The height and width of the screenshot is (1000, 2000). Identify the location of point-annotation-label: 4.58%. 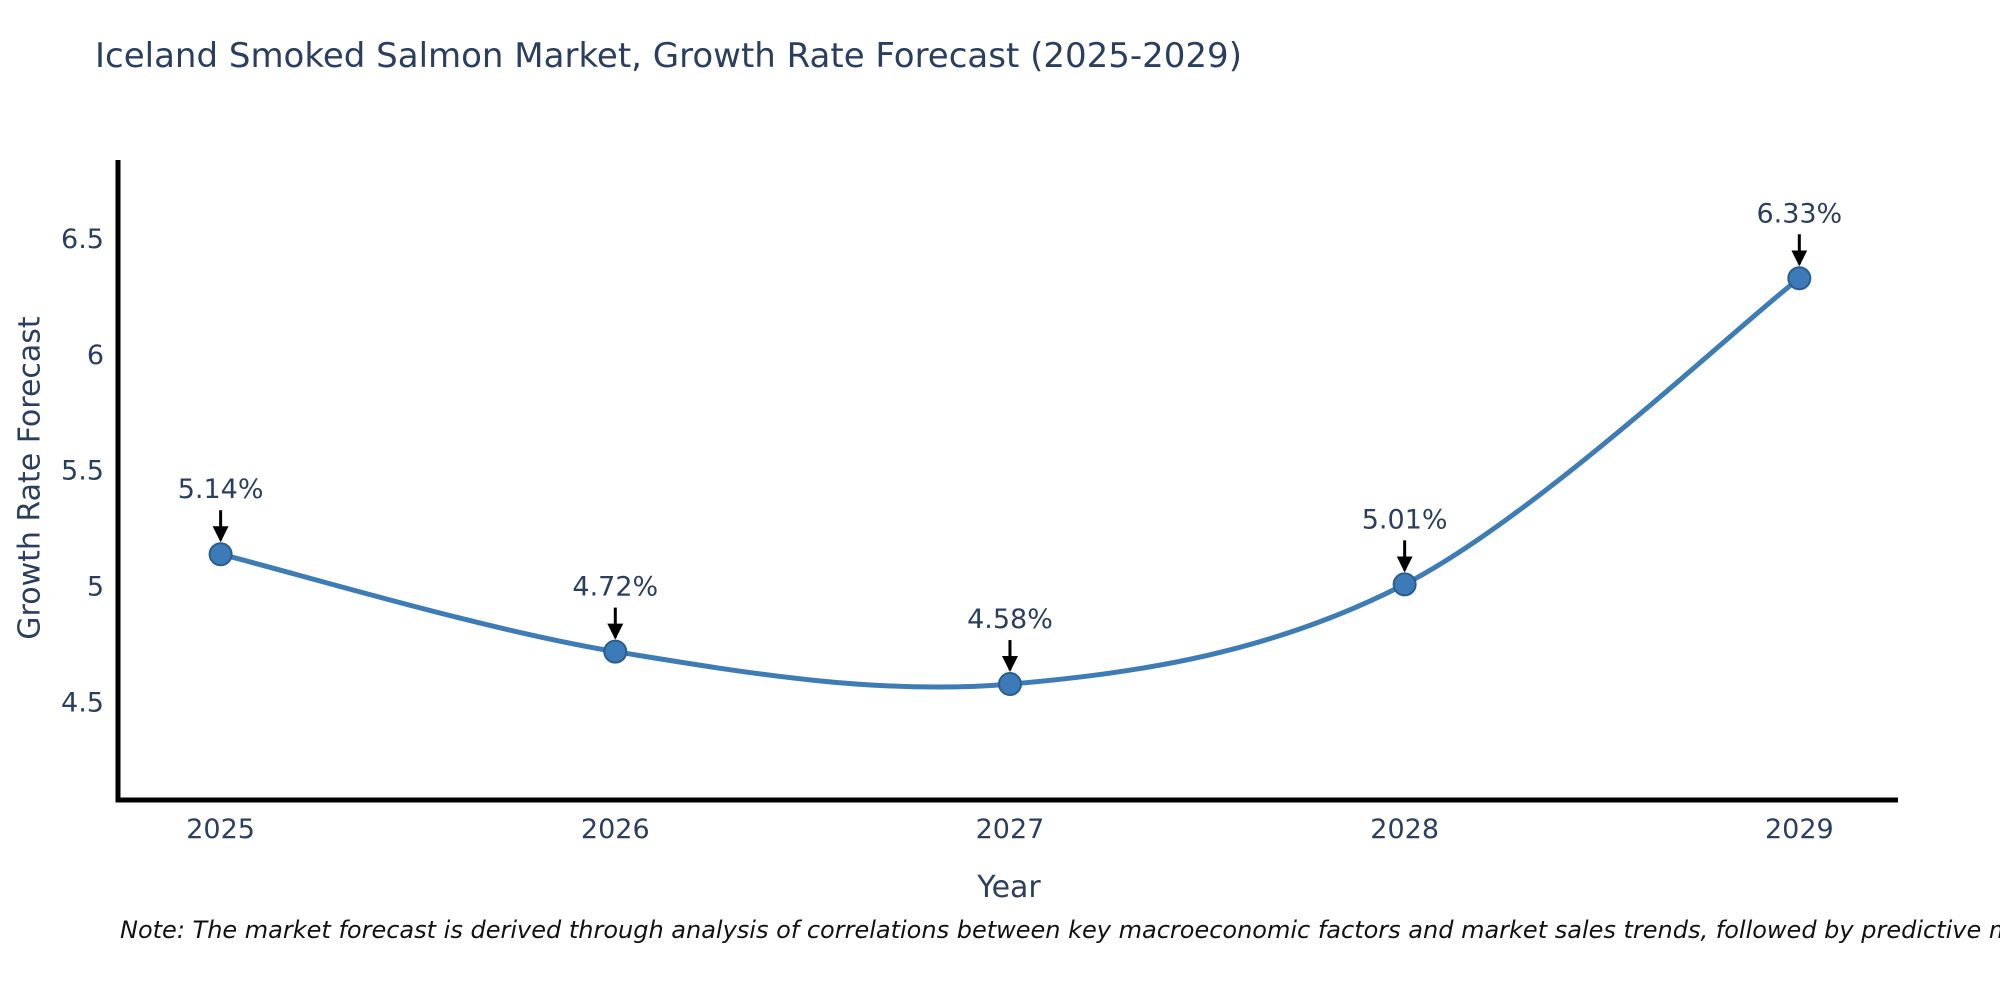
(1010, 619).